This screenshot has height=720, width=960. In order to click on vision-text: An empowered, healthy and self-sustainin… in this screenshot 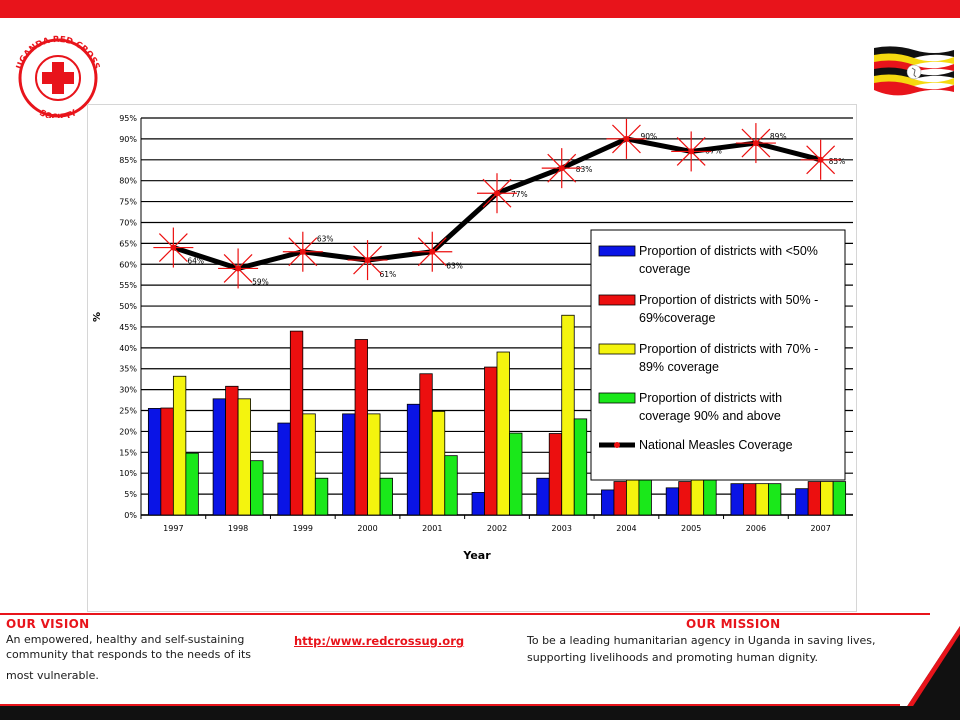, I will do `click(148, 657)`.